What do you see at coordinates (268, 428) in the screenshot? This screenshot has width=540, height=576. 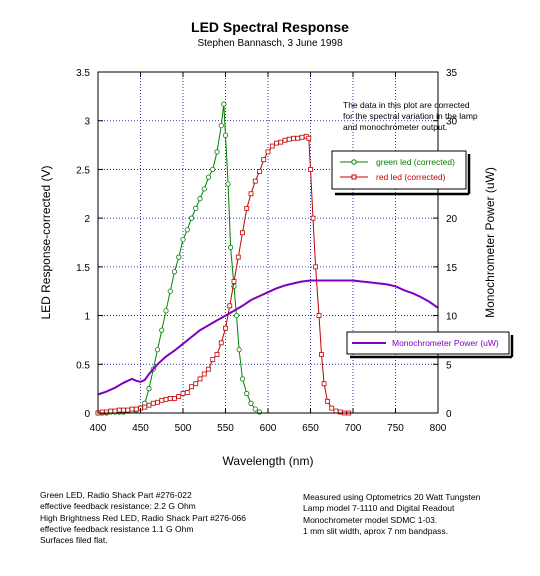 I see `x-tick-label: 600` at bounding box center [268, 428].